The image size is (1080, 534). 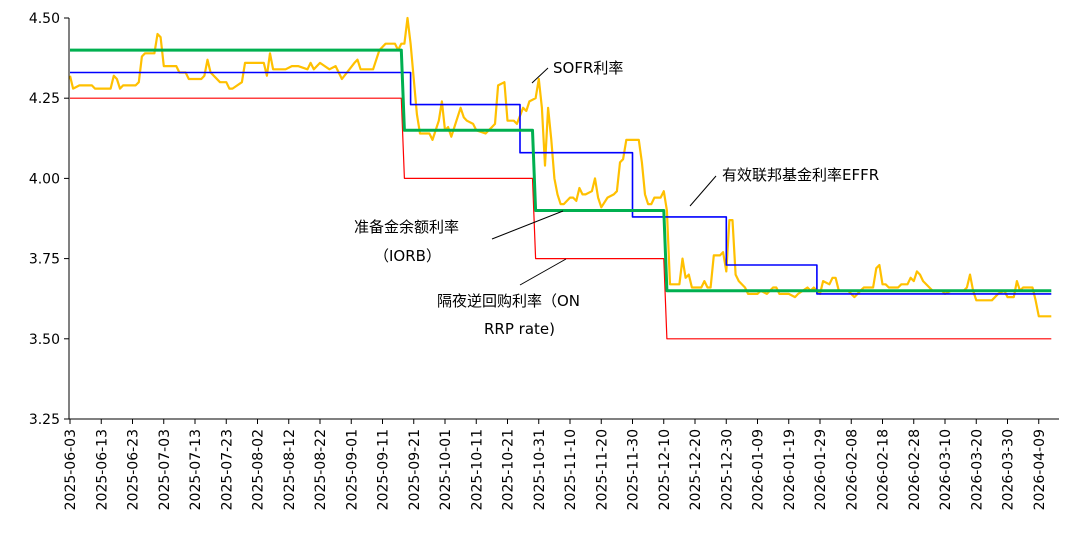 I want to click on x-tick-label: 2025-09-21, so click(x=415, y=469).